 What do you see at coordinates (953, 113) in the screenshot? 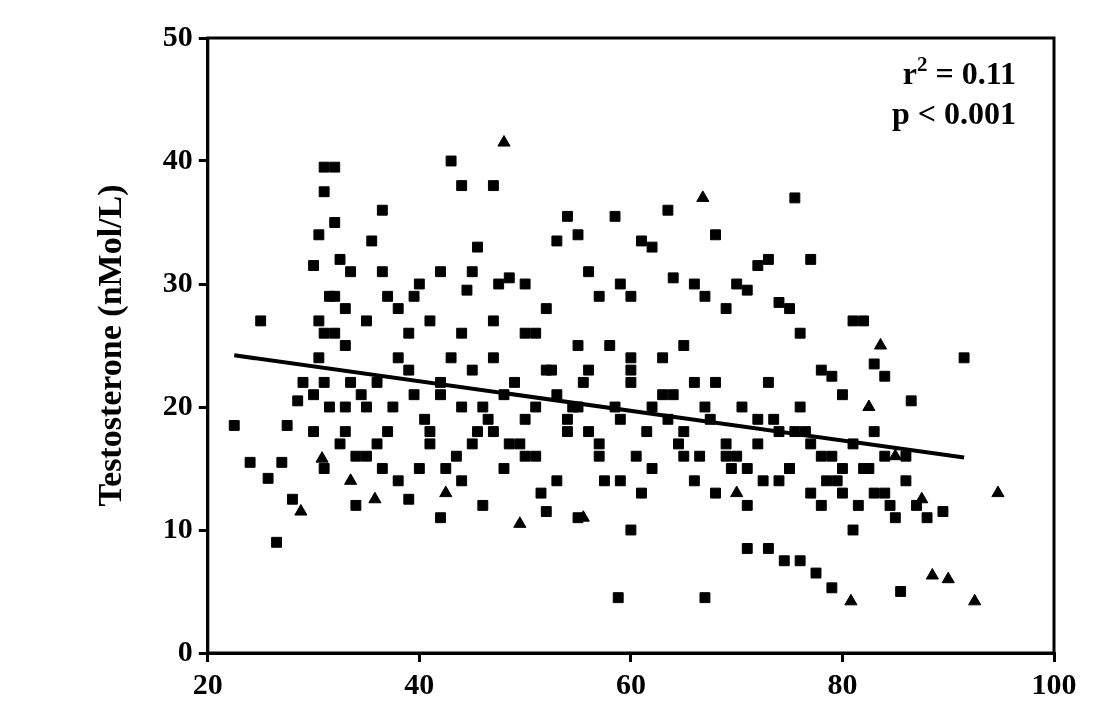
I see `annotation: p < 0.001` at bounding box center [953, 113].